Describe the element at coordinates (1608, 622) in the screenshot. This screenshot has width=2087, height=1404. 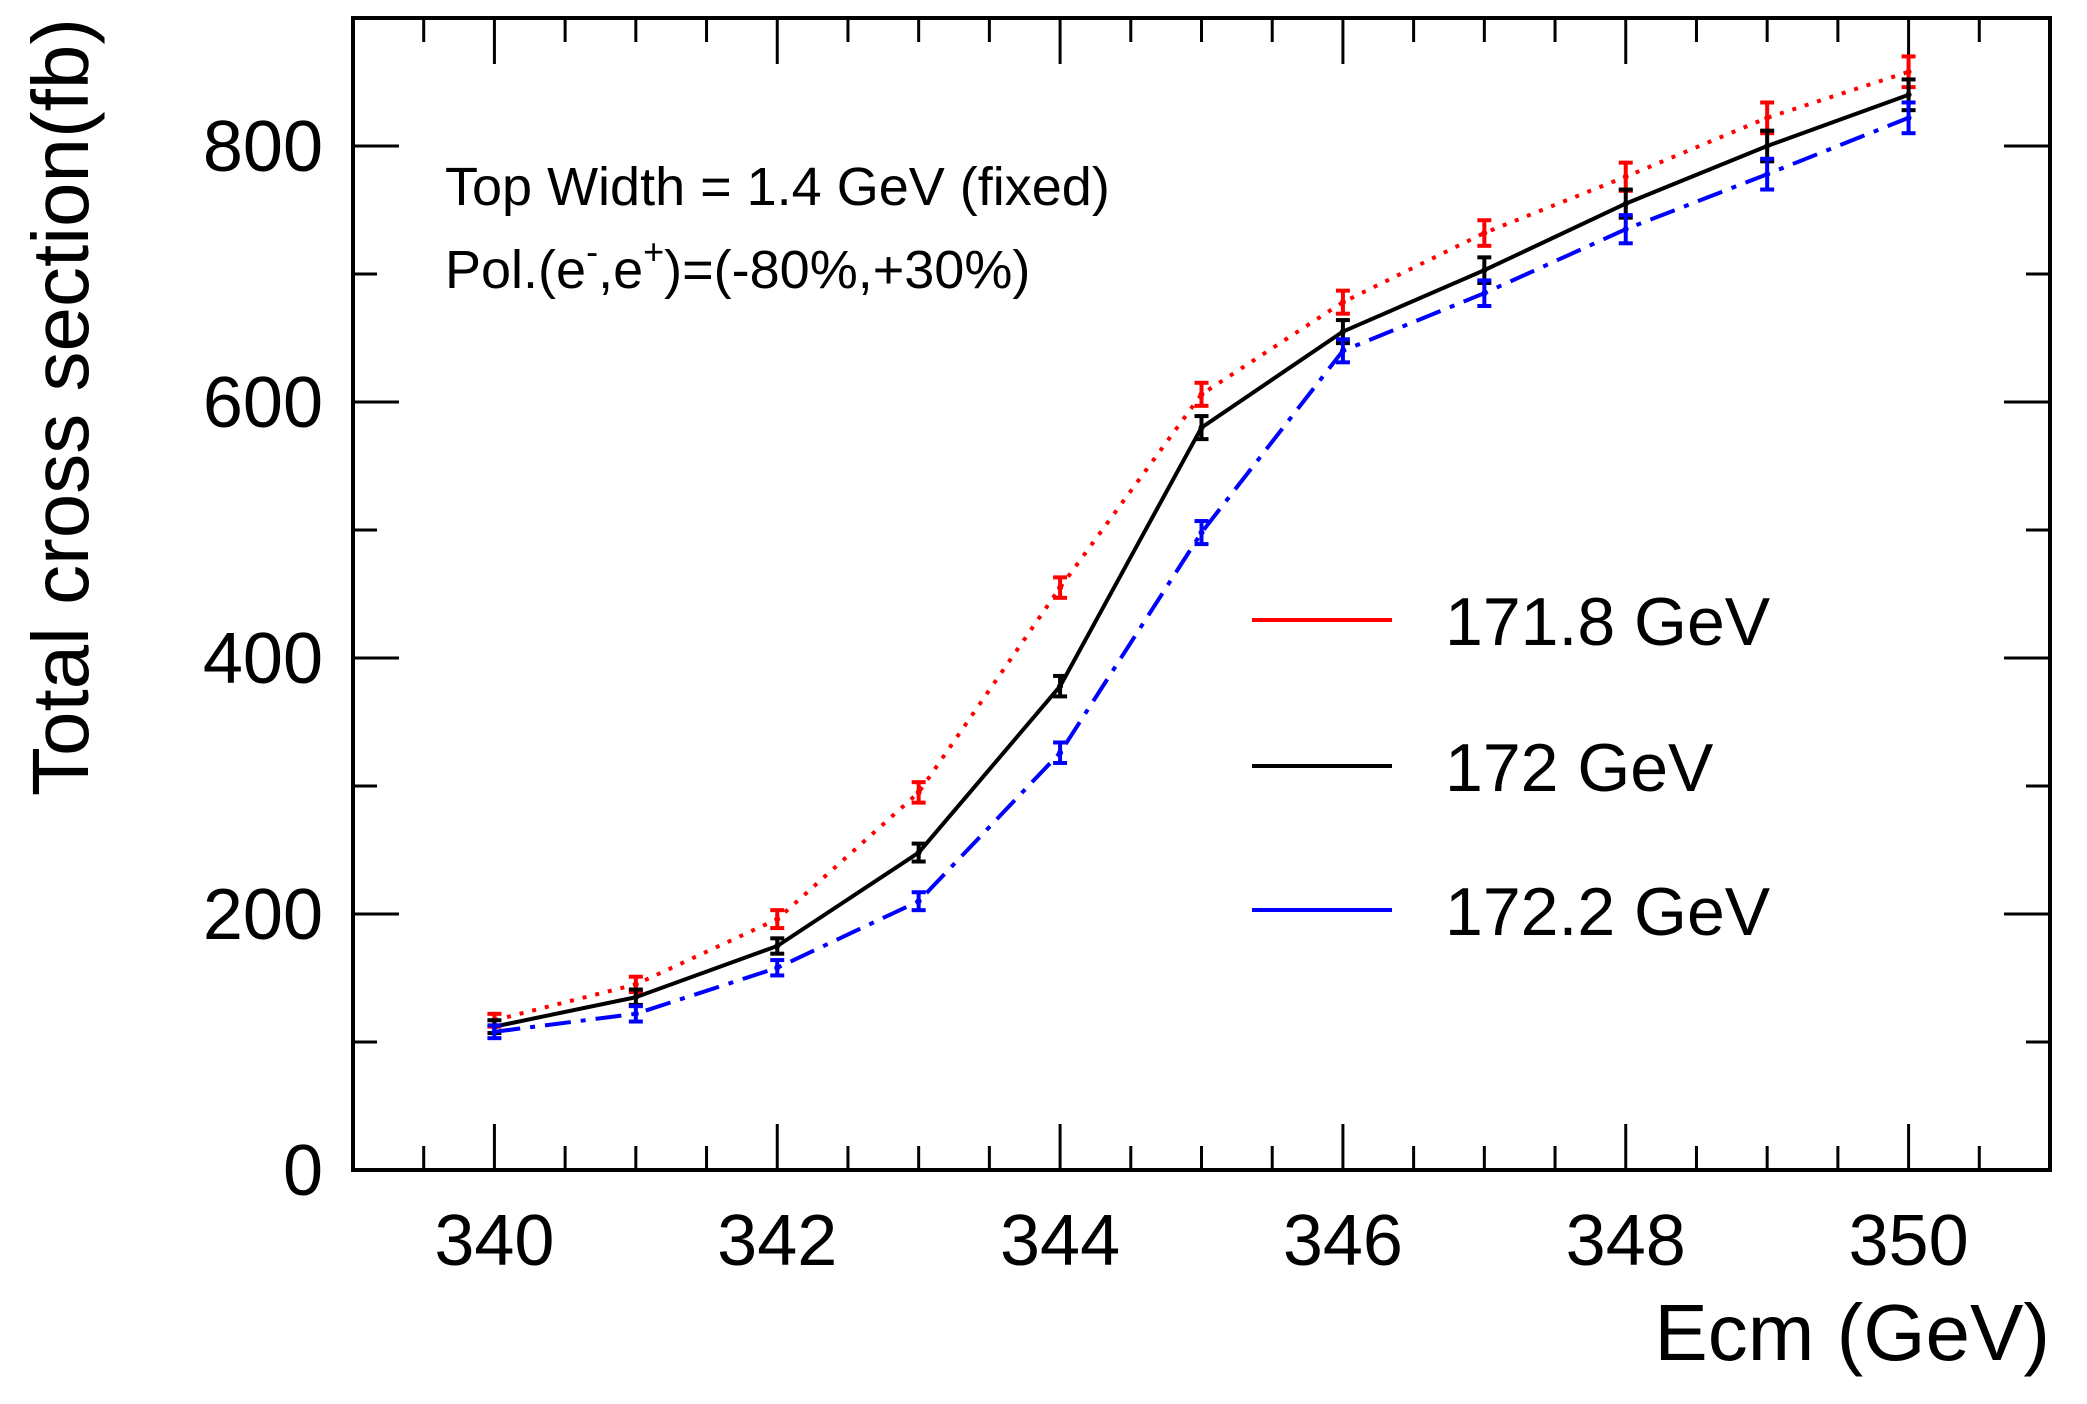
I see `legend-label-171-8: 171.8 GeV` at that location.